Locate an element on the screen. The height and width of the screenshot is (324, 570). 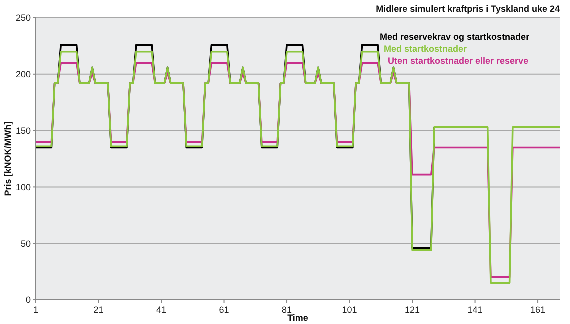
series-label: Med reservekrav og startkostnader is located at coordinates (455, 37).